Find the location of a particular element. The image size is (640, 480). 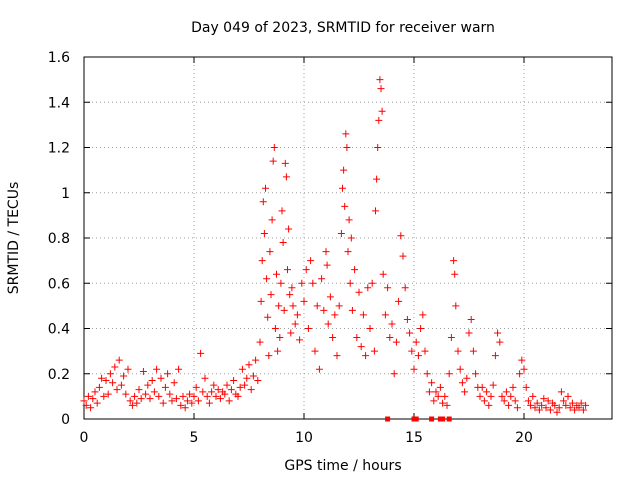

x-tick-label: 0 is located at coordinates (84, 438).